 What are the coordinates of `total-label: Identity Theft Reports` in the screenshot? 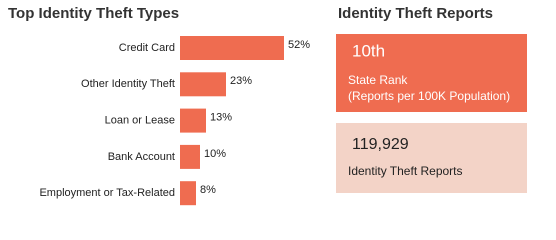 It's located at (405, 171).